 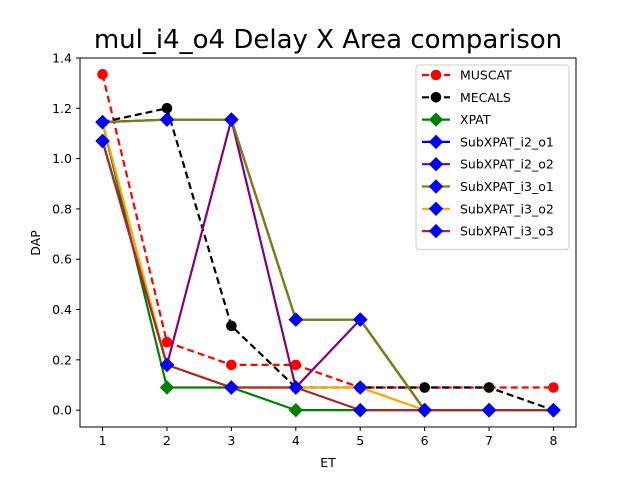 What do you see at coordinates (507, 208) in the screenshot?
I see `legend-label: SubXPAT_i3_o2` at bounding box center [507, 208].